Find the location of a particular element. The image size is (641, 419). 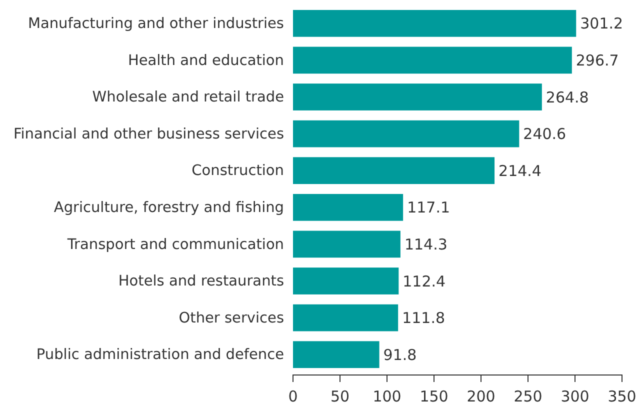

x-tick-label: 300 is located at coordinates (575, 397).